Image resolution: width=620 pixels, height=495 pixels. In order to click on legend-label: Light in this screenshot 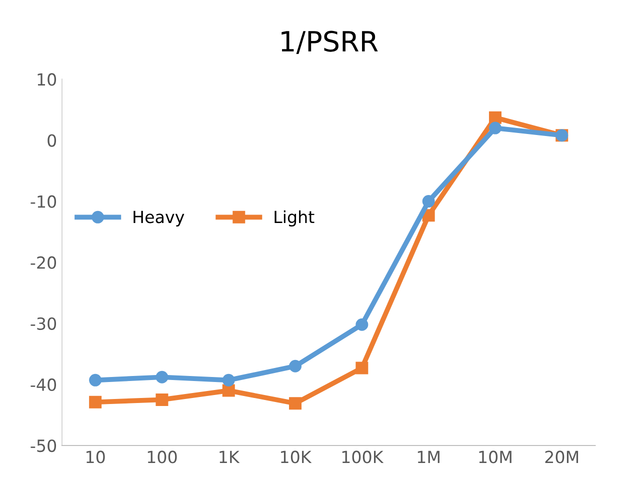, I will do `click(294, 218)`.